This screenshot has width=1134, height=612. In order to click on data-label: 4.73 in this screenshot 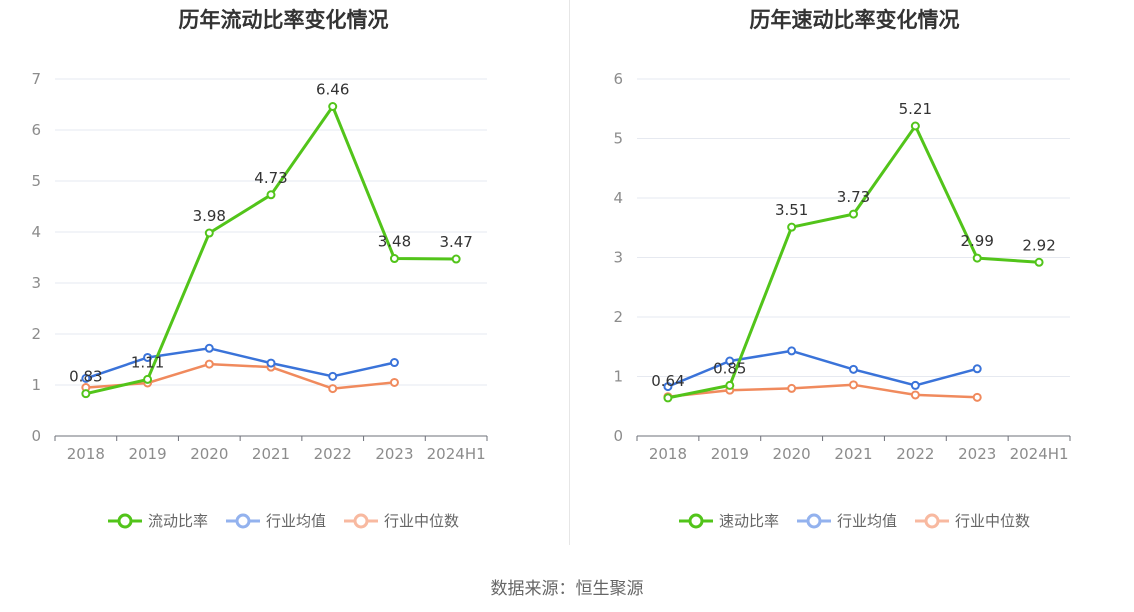, I will do `click(270, 178)`.